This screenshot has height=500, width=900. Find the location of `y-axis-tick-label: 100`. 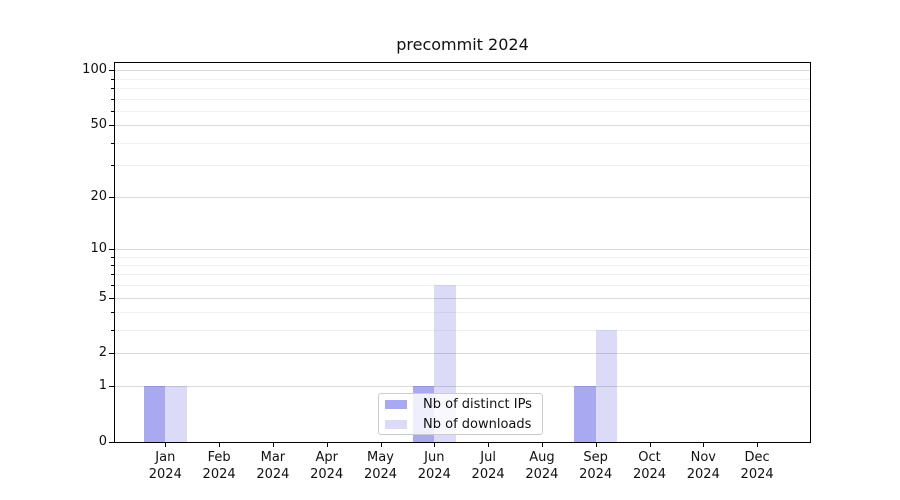

y-axis-tick-label: 100 is located at coordinates (94, 70).